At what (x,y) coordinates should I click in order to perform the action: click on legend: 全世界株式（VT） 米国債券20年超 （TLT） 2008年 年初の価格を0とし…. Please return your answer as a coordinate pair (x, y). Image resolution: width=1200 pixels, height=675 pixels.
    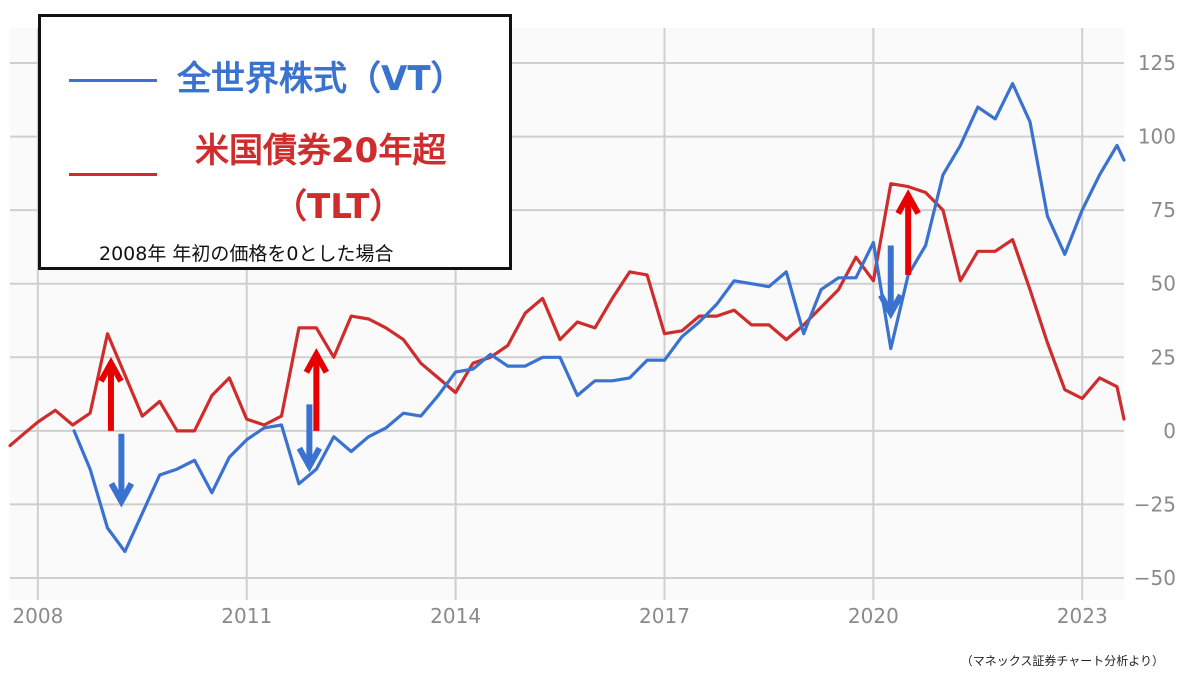
    Looking at the image, I should click on (275, 142).